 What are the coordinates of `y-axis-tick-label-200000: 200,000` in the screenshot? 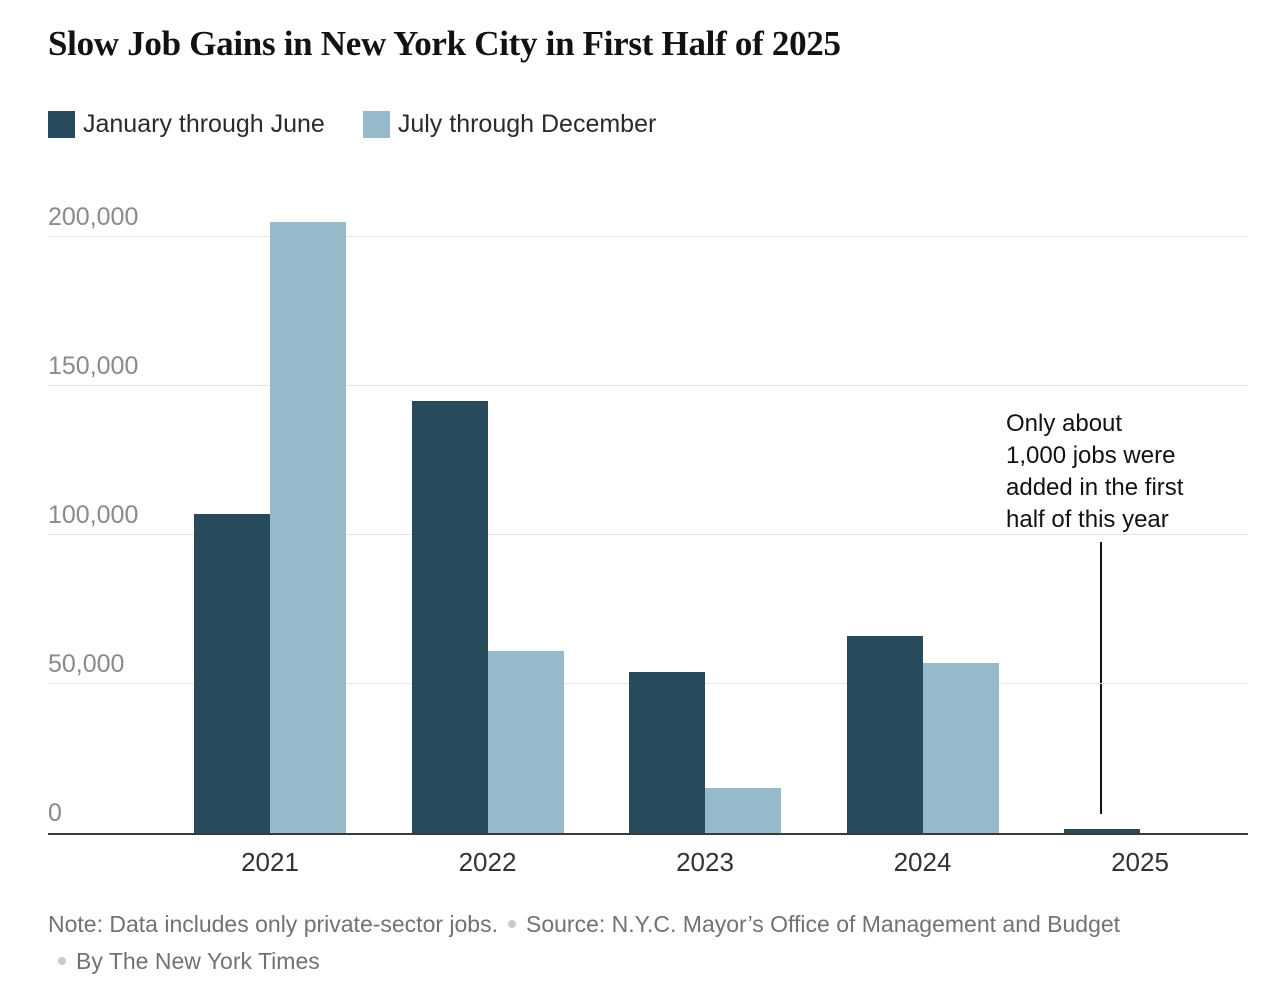 It's located at (93, 217).